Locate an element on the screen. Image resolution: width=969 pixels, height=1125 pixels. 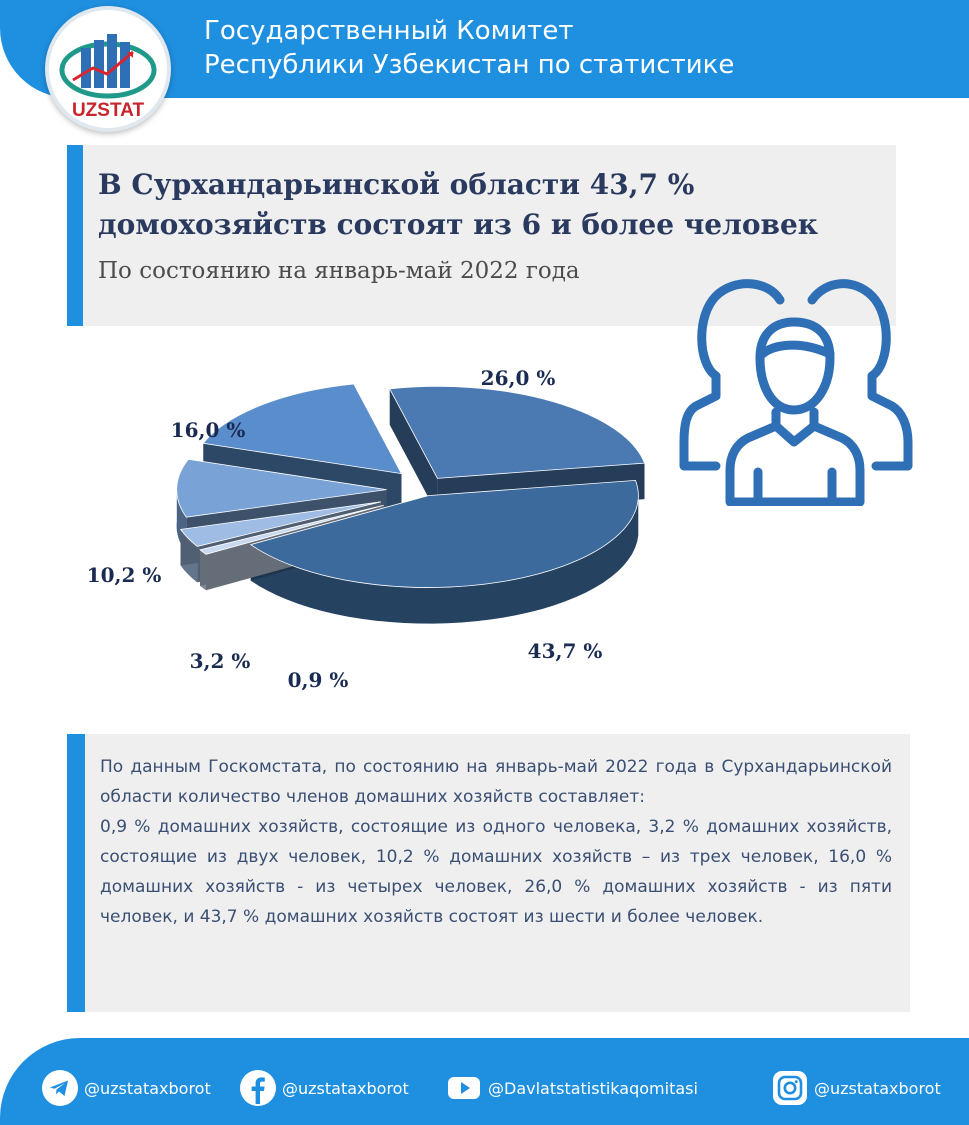
pie-slice-side is located at coordinates (444, 558).